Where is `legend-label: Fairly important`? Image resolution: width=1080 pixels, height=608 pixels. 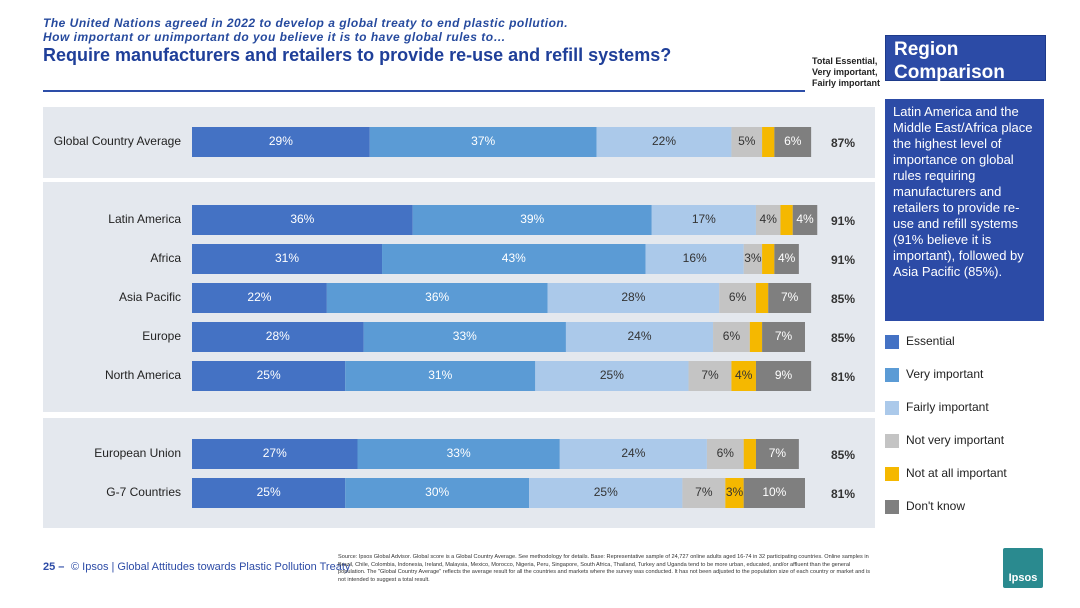
legend-label: Fairly important is located at coordinates (947, 407).